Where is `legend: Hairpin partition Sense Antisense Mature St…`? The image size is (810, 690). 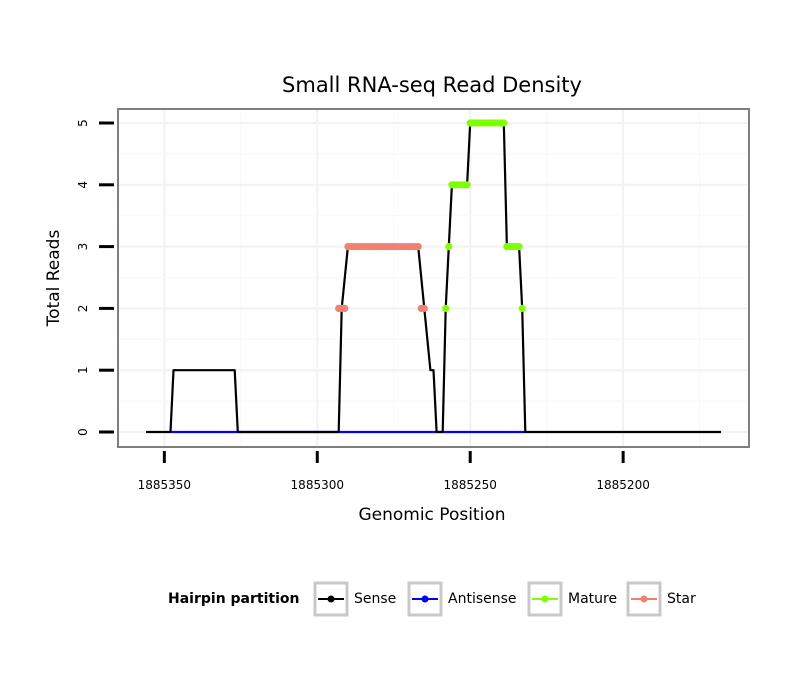 legend: Hairpin partition Sense Antisense Mature St… is located at coordinates (432, 599).